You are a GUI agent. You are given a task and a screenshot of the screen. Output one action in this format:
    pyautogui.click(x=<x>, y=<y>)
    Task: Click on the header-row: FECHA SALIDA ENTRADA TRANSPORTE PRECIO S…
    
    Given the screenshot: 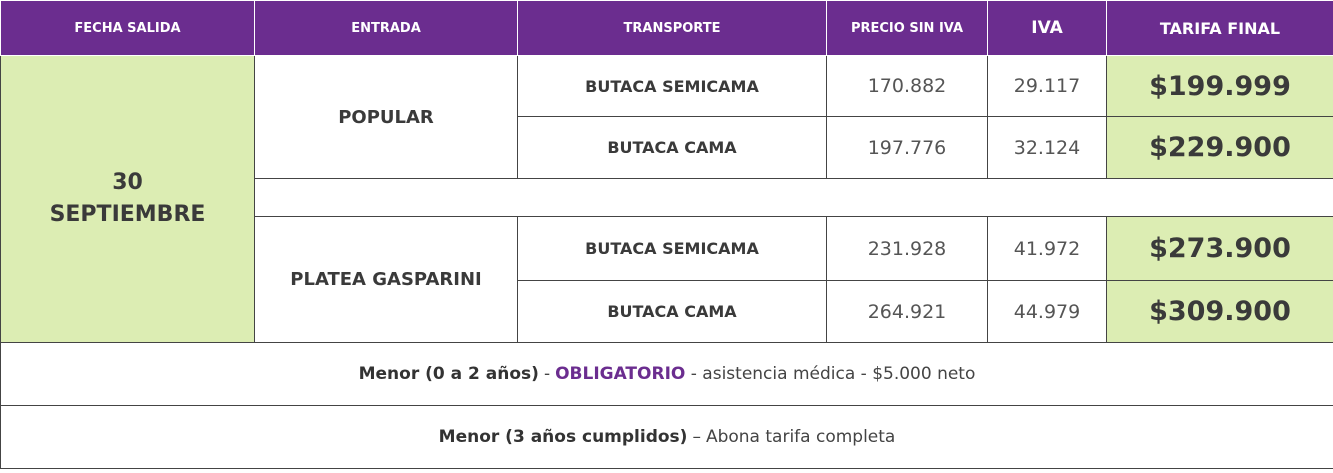 What is the action you would take?
    pyautogui.click(x=666, y=28)
    